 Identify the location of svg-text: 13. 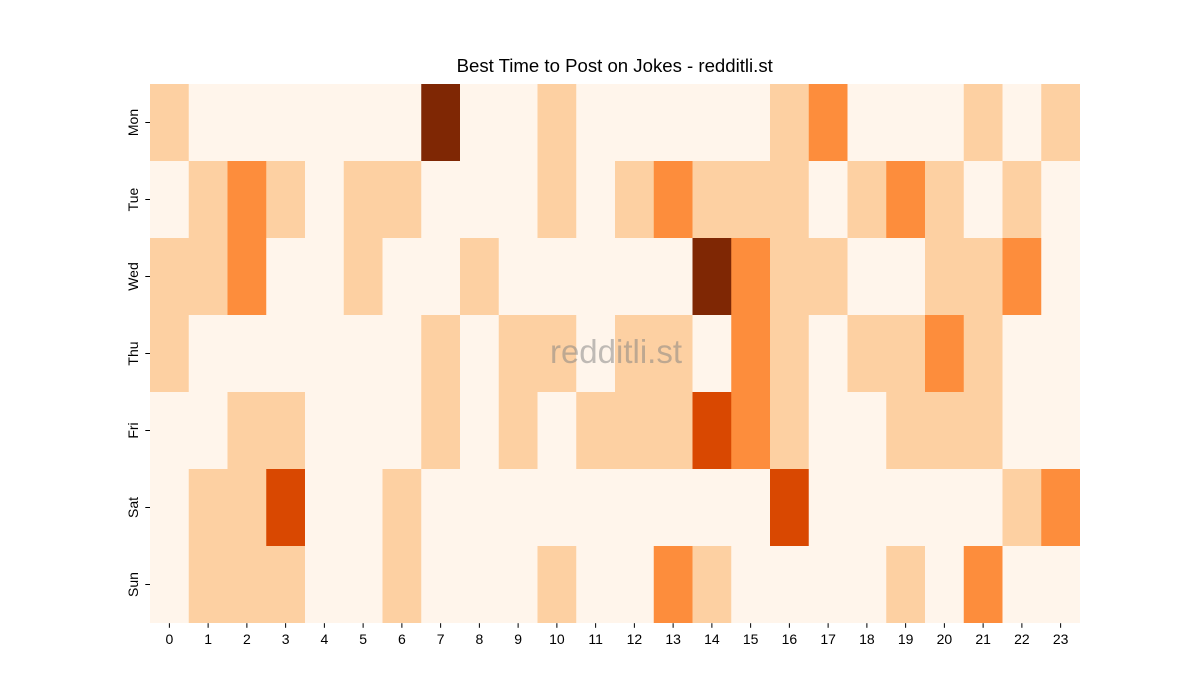
(673, 639).